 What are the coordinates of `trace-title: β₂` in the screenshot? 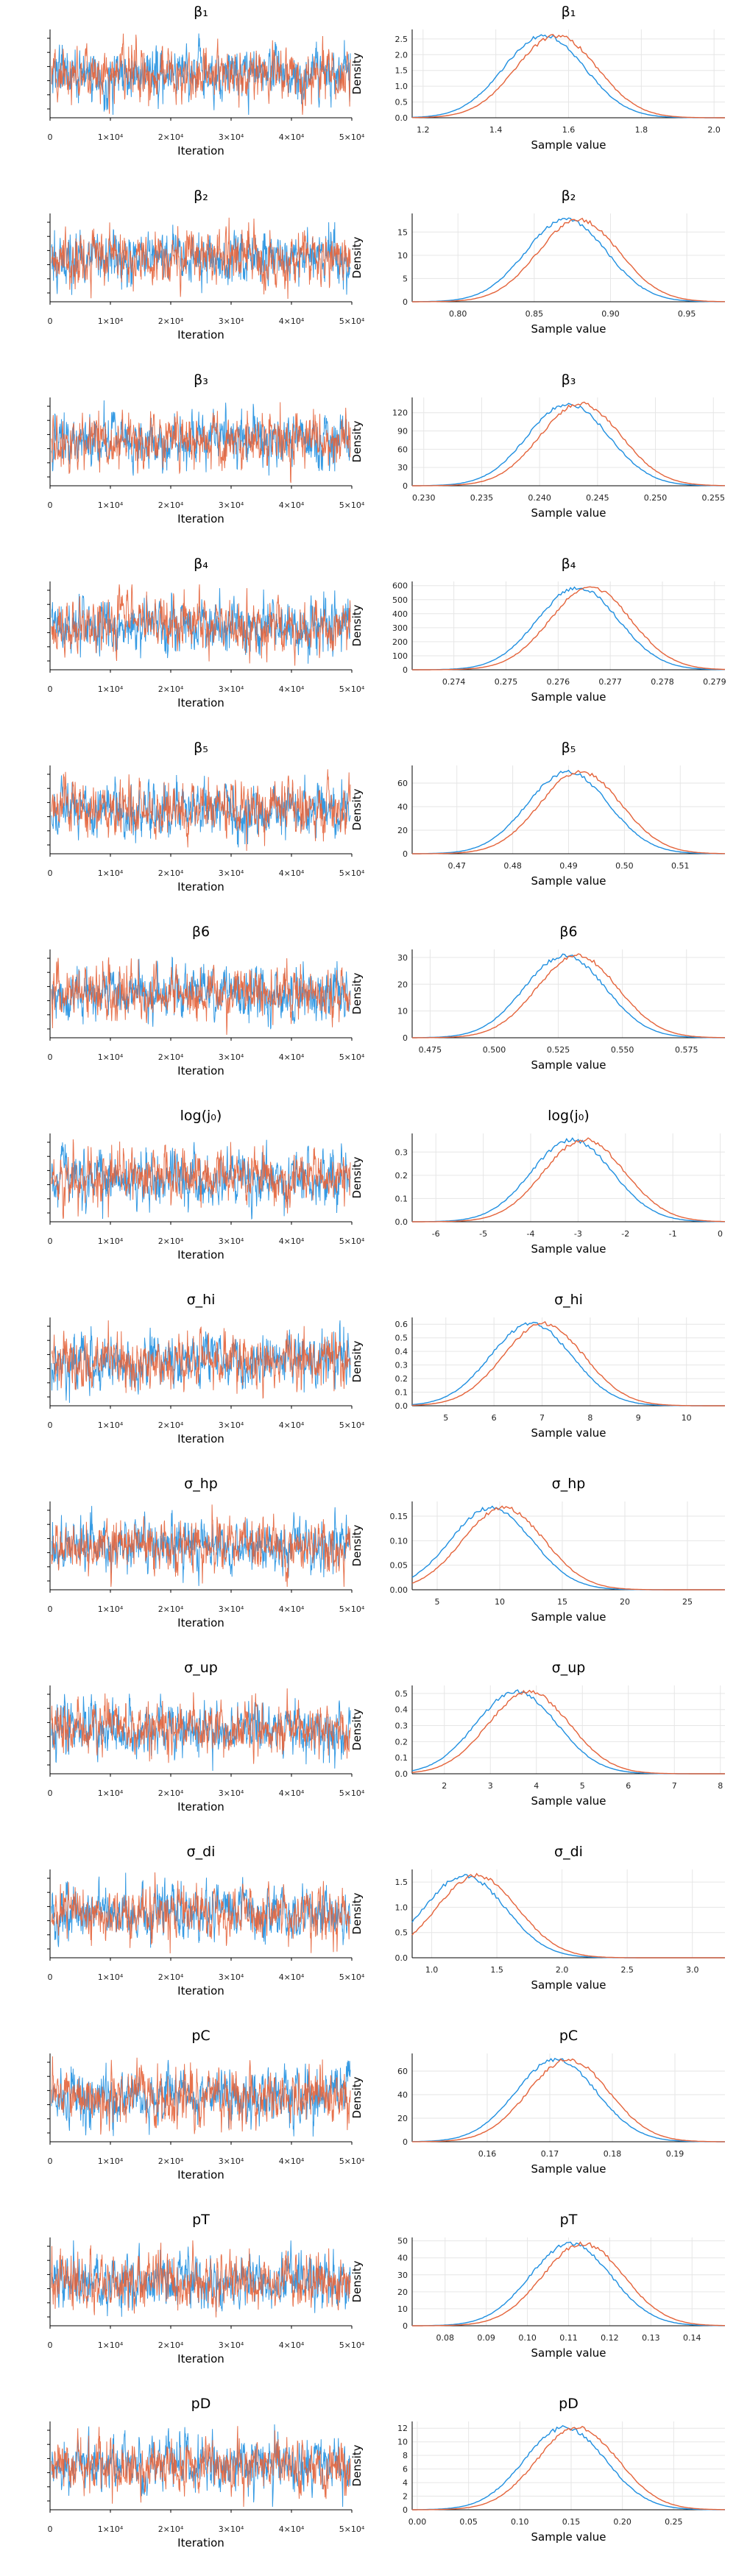 It's located at (201, 196).